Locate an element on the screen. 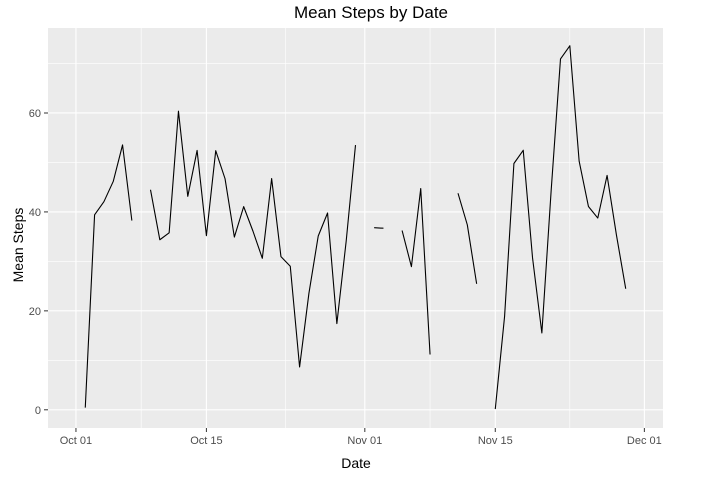 Image resolution: width=717 pixels, height=481 pixels. x-tick-label: Oct 01 is located at coordinates (76, 441).